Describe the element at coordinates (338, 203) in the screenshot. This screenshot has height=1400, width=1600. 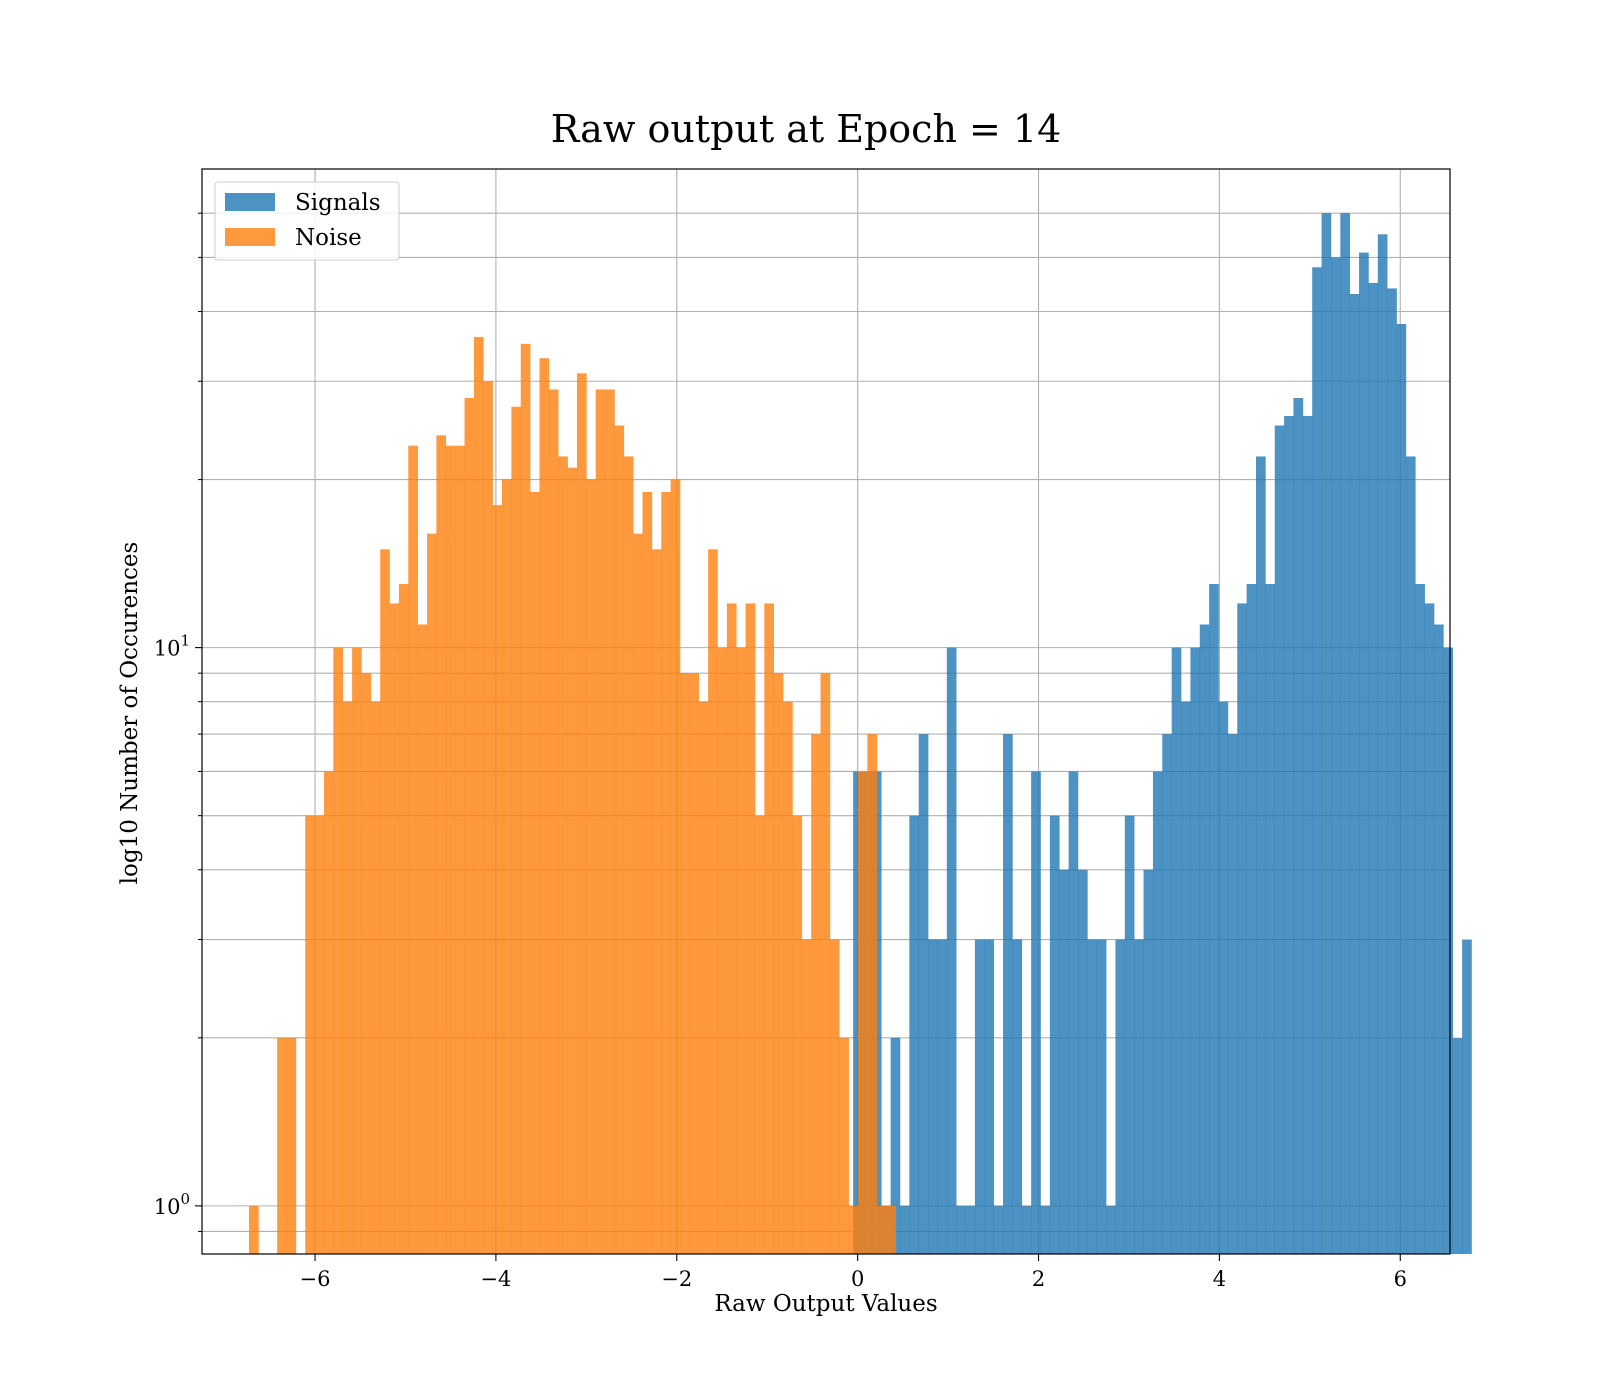
I see `legend-label-signals: Signals` at that location.